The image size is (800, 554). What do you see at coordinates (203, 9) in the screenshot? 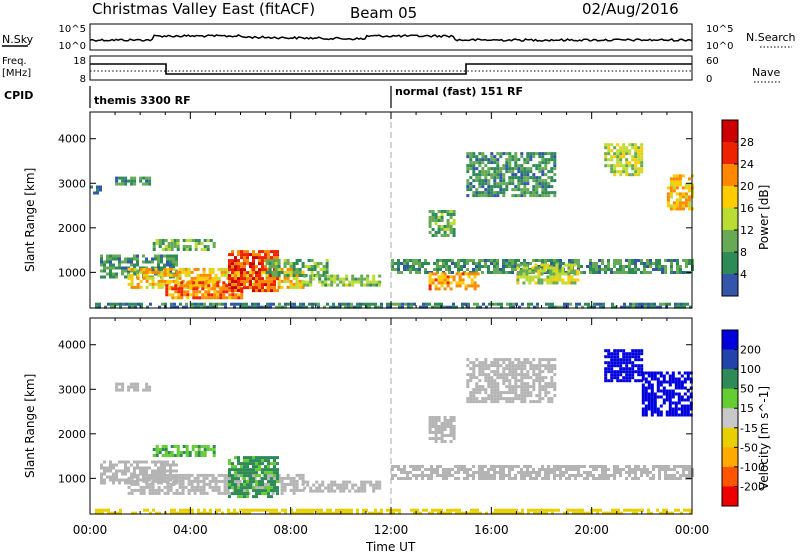
I see `plot-title: Christmas Valley East (fitACF)` at bounding box center [203, 9].